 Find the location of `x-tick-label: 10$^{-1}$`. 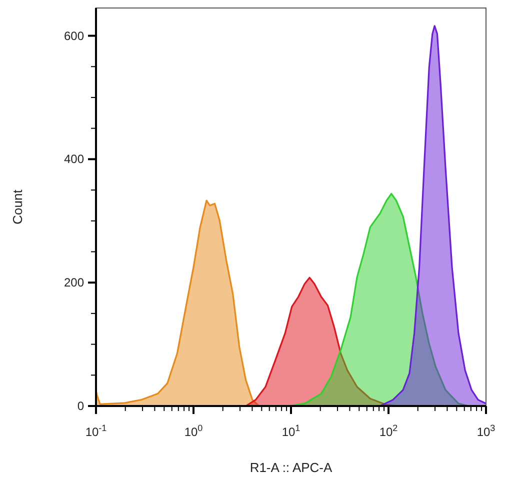

x-tick-label: 10$^{-1}$ is located at coordinates (96, 431).